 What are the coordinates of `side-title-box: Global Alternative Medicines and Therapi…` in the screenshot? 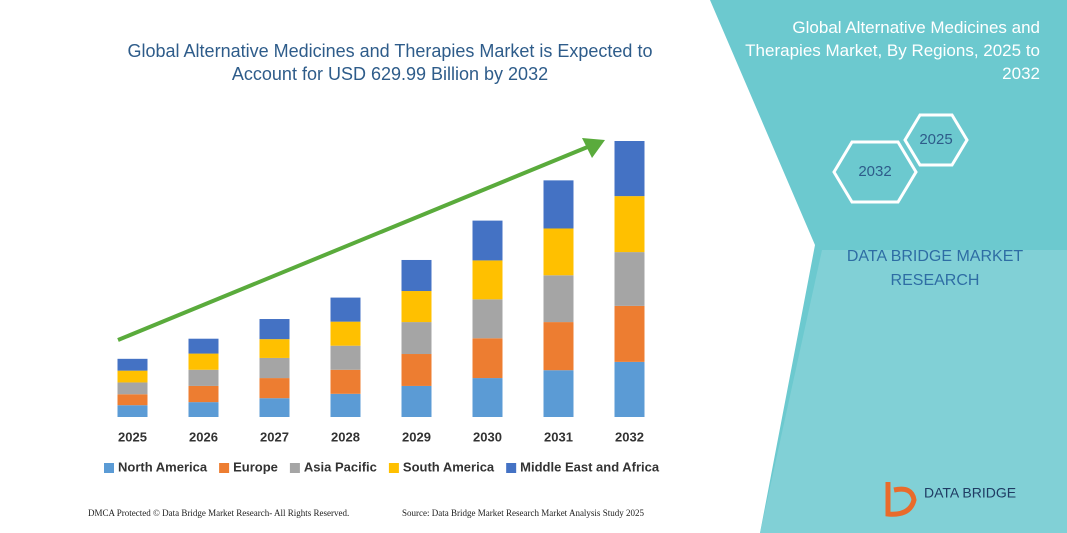 It's located at (892, 50).